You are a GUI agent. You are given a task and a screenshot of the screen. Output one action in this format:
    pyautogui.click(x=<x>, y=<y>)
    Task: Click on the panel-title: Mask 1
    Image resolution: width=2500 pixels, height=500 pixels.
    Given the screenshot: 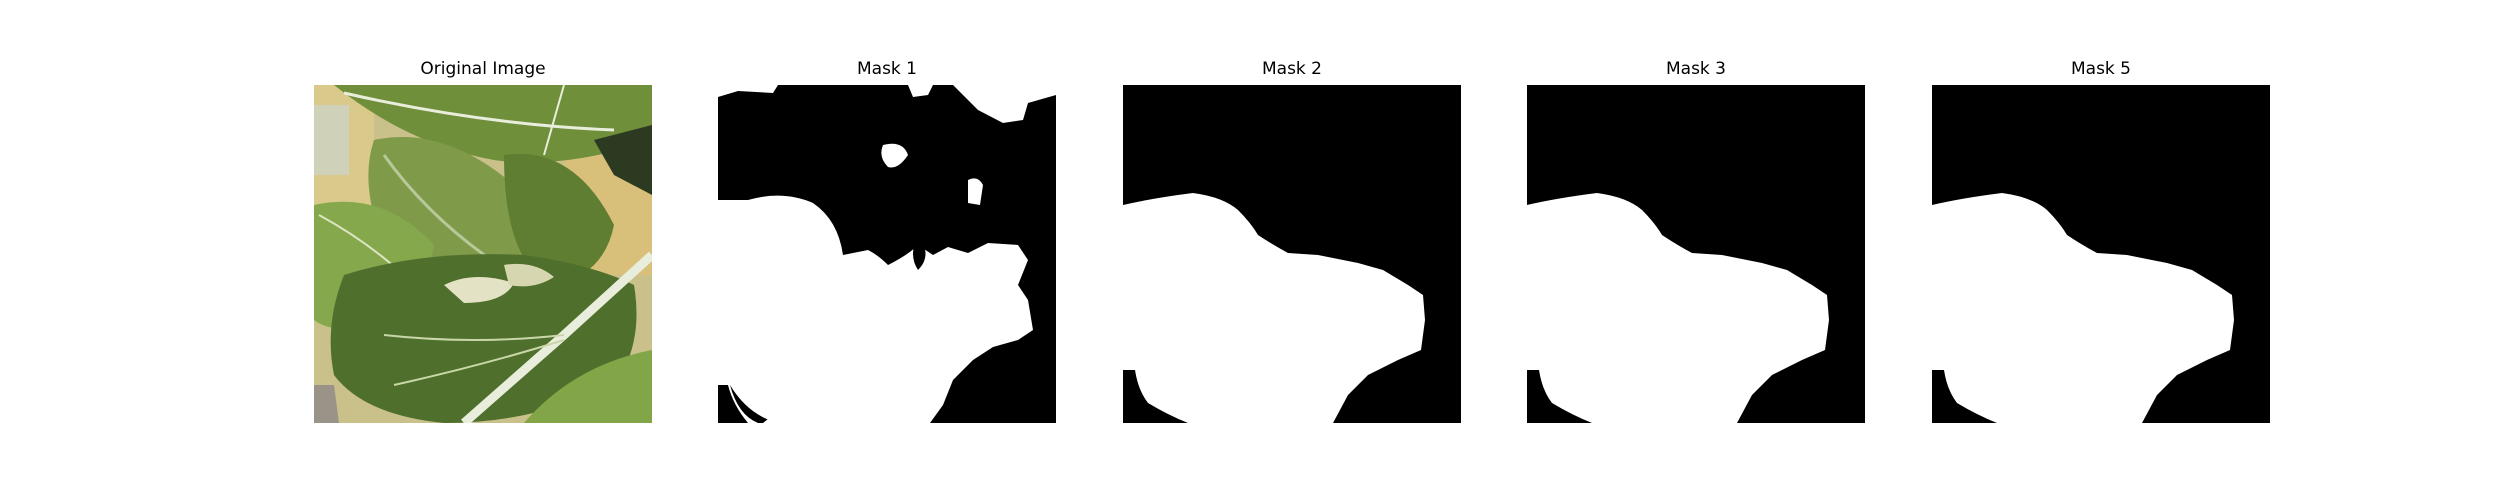 What is the action you would take?
    pyautogui.click(x=886, y=69)
    